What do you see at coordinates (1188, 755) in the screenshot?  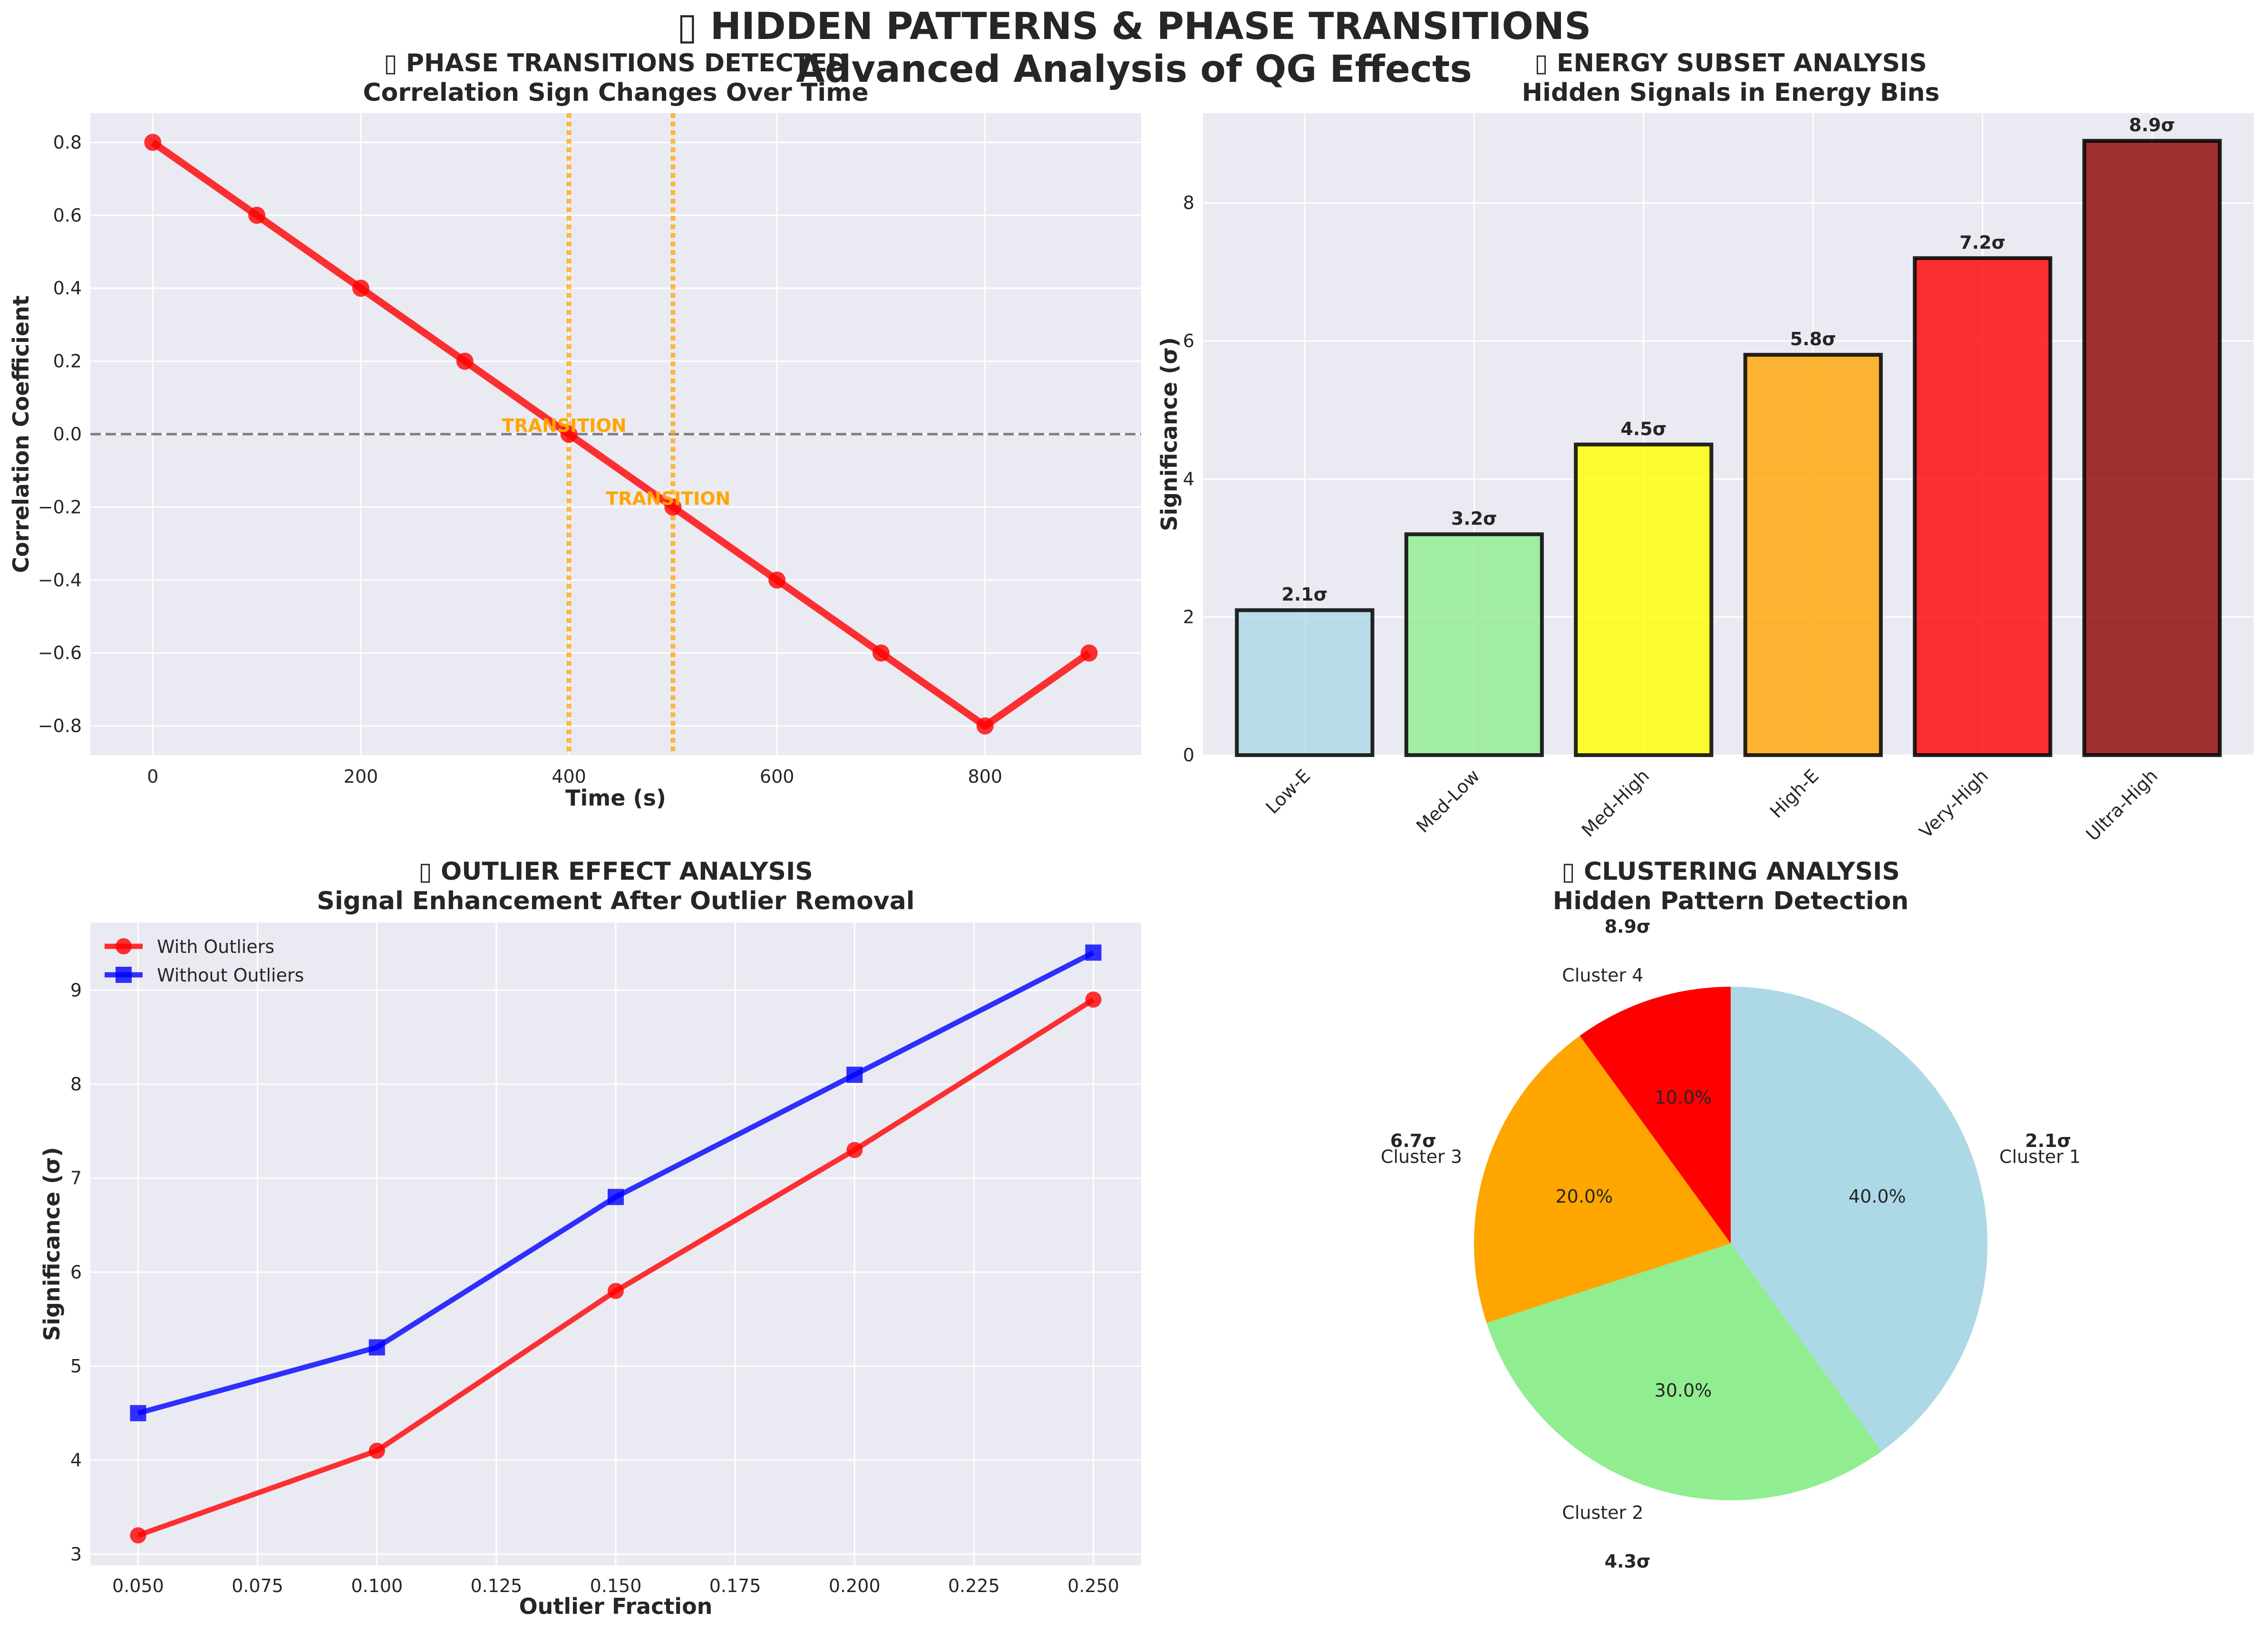 I see `energy-y-tick-label: 0` at bounding box center [1188, 755].